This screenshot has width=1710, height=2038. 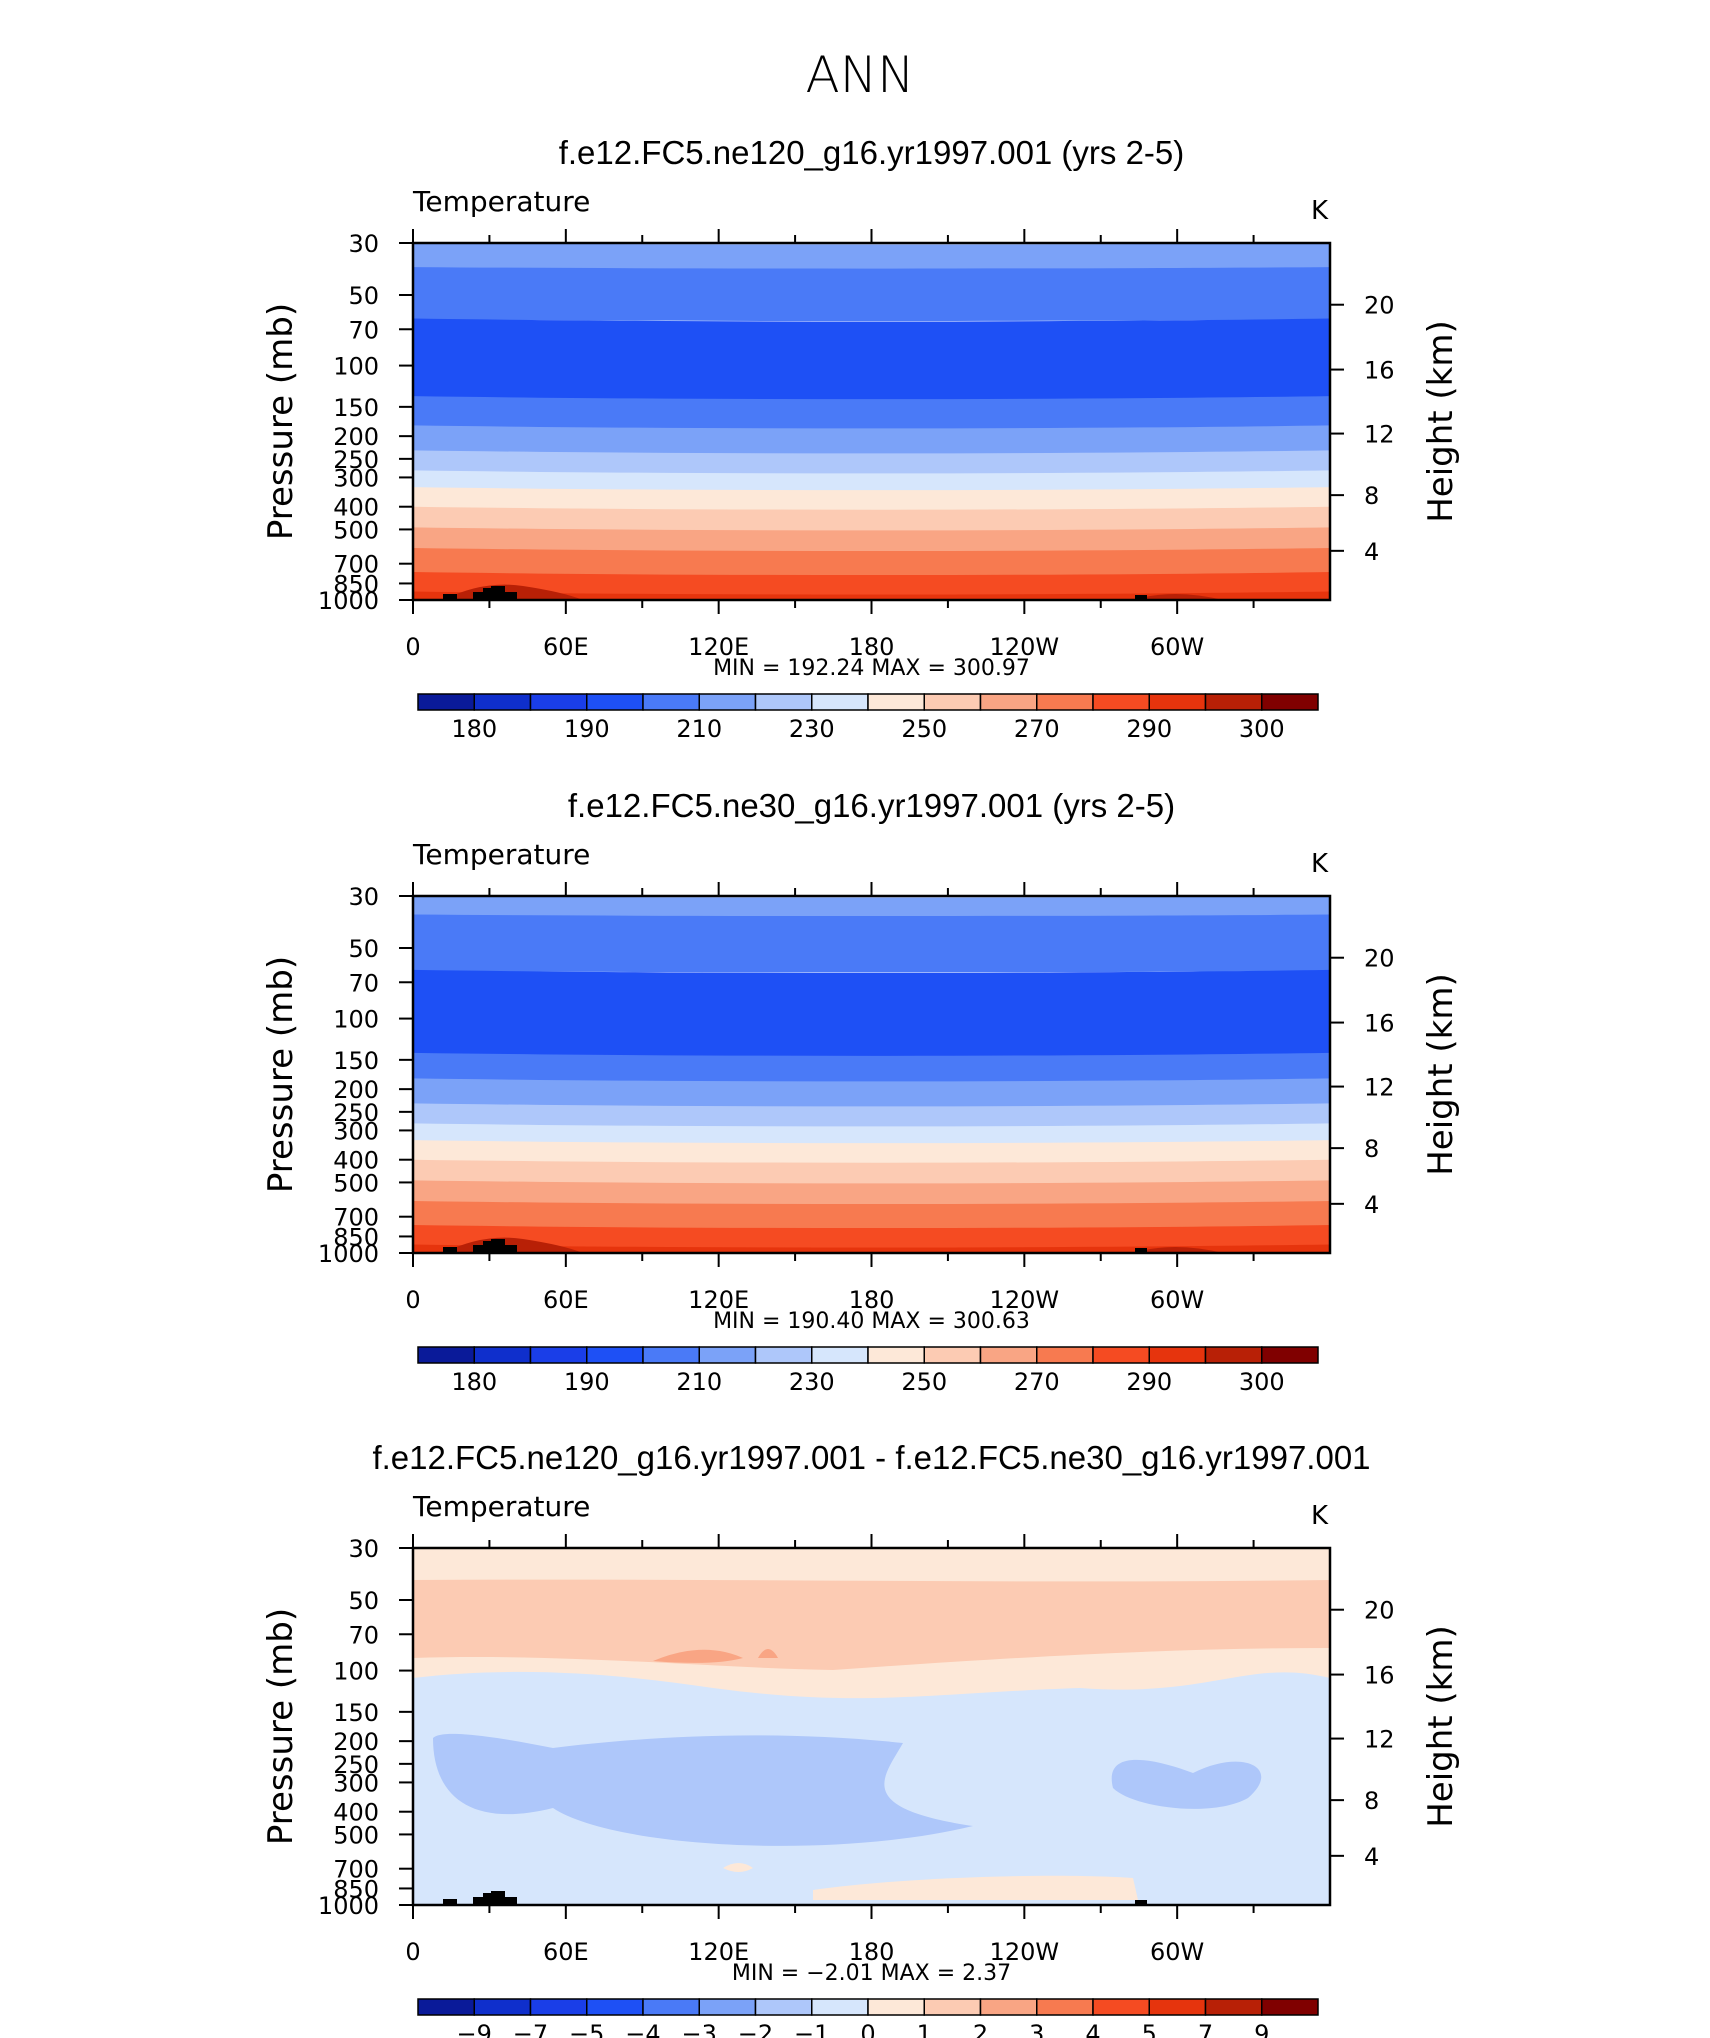 What do you see at coordinates (699, 729) in the screenshot?
I see `colorbar-label: 210` at bounding box center [699, 729].